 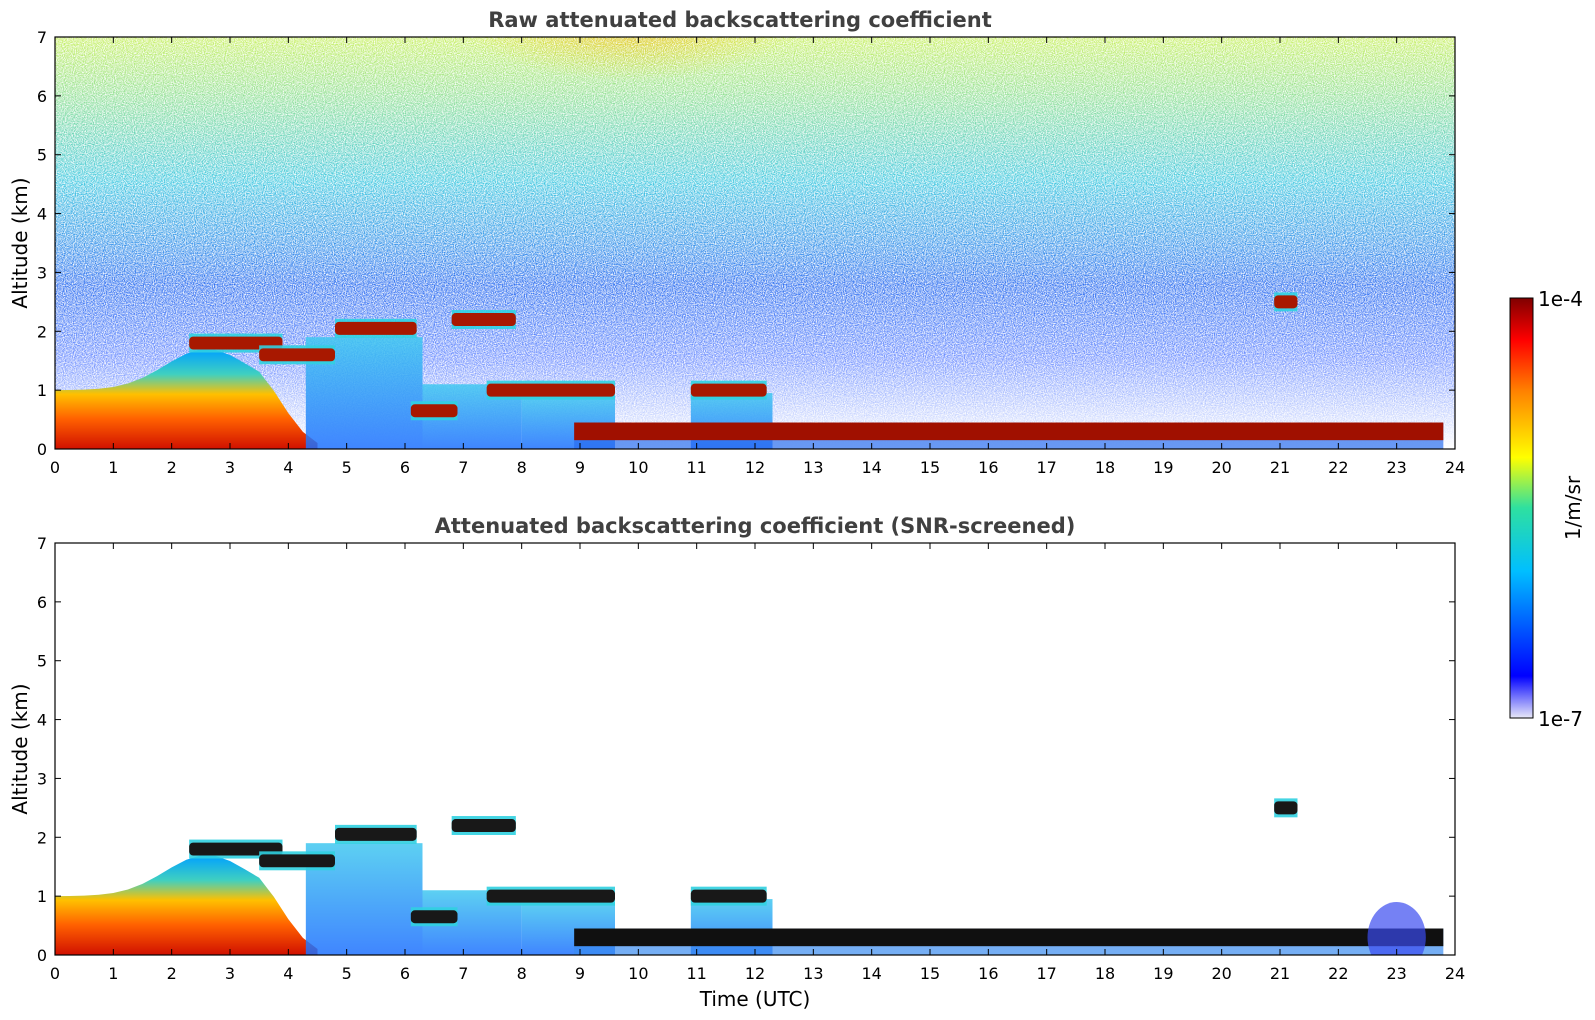 What do you see at coordinates (1455, 467) in the screenshot?
I see `top-x-tick-label: 24` at bounding box center [1455, 467].